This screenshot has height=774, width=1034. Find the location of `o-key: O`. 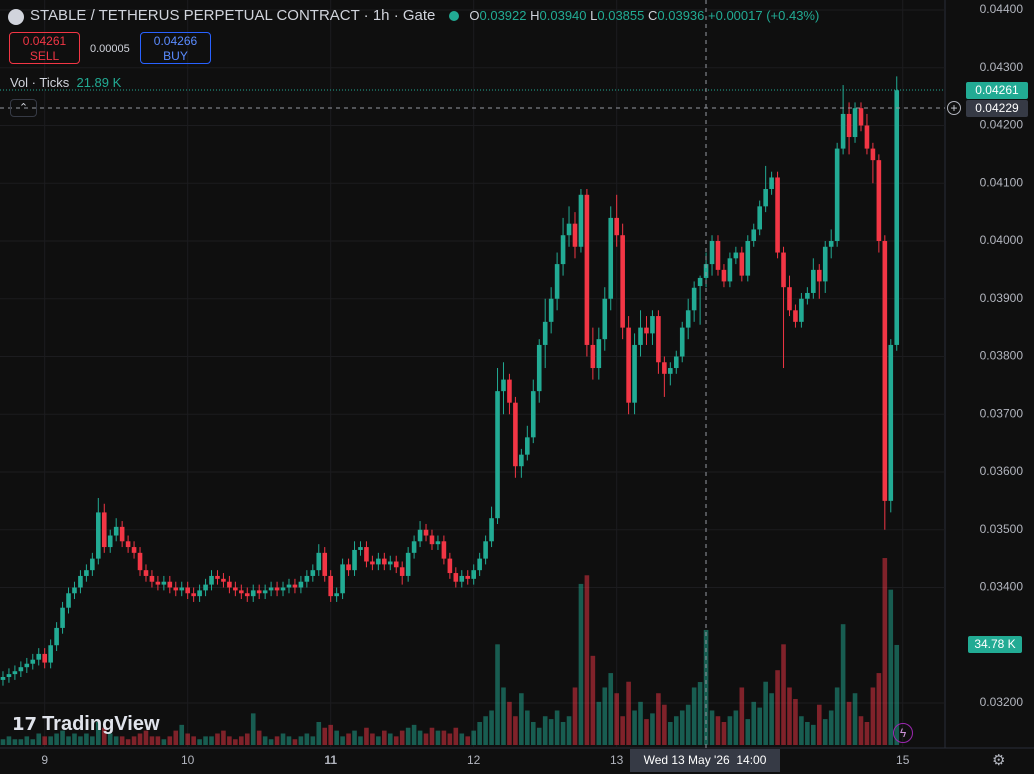

o-key: O is located at coordinates (474, 15).